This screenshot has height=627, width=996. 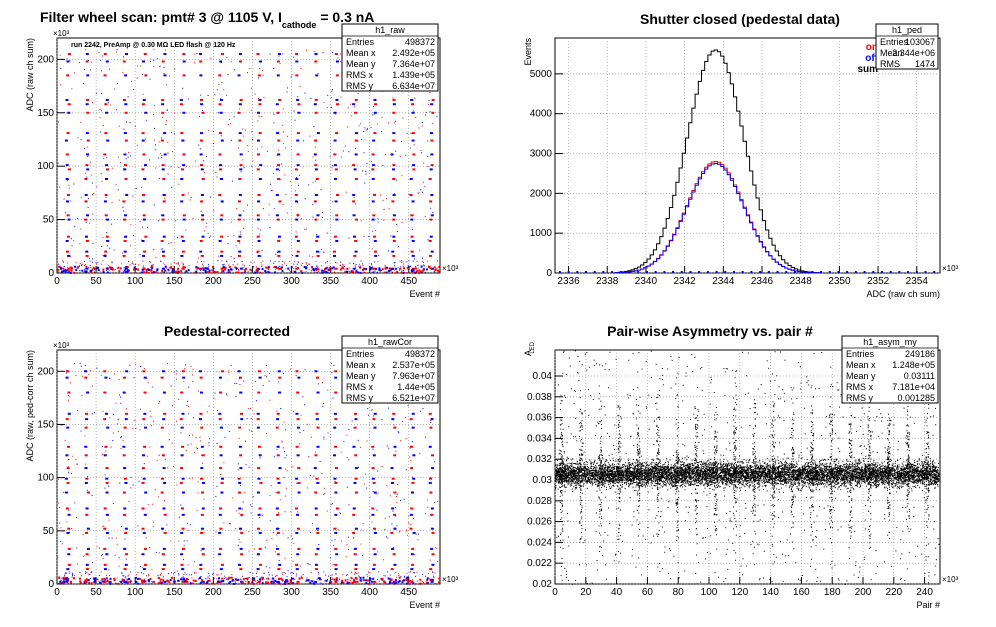 What do you see at coordinates (161, 17) in the screenshot?
I see `chart-title-main: Filter wheel scan: pmt# 3 @ 1105 V, I` at bounding box center [161, 17].